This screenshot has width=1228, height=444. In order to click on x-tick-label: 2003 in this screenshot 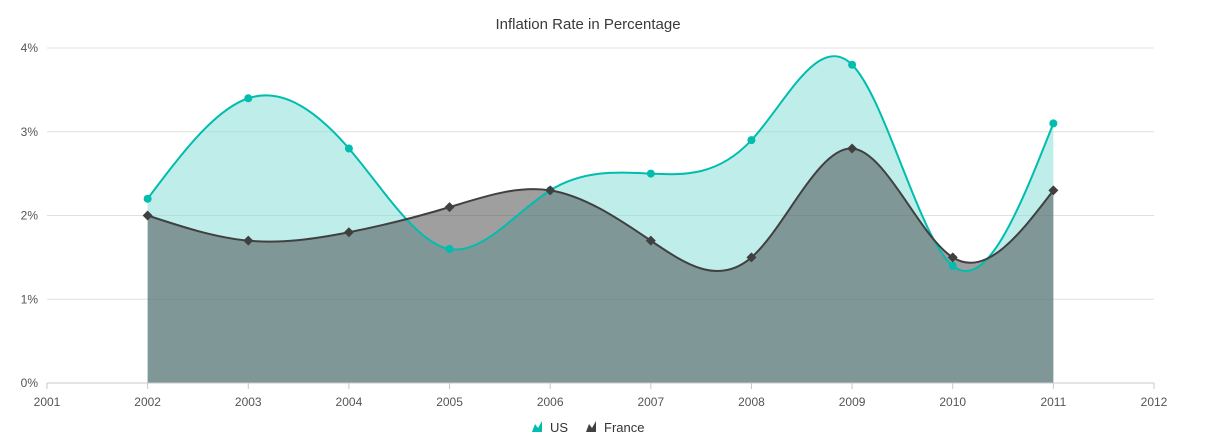, I will do `click(248, 402)`.